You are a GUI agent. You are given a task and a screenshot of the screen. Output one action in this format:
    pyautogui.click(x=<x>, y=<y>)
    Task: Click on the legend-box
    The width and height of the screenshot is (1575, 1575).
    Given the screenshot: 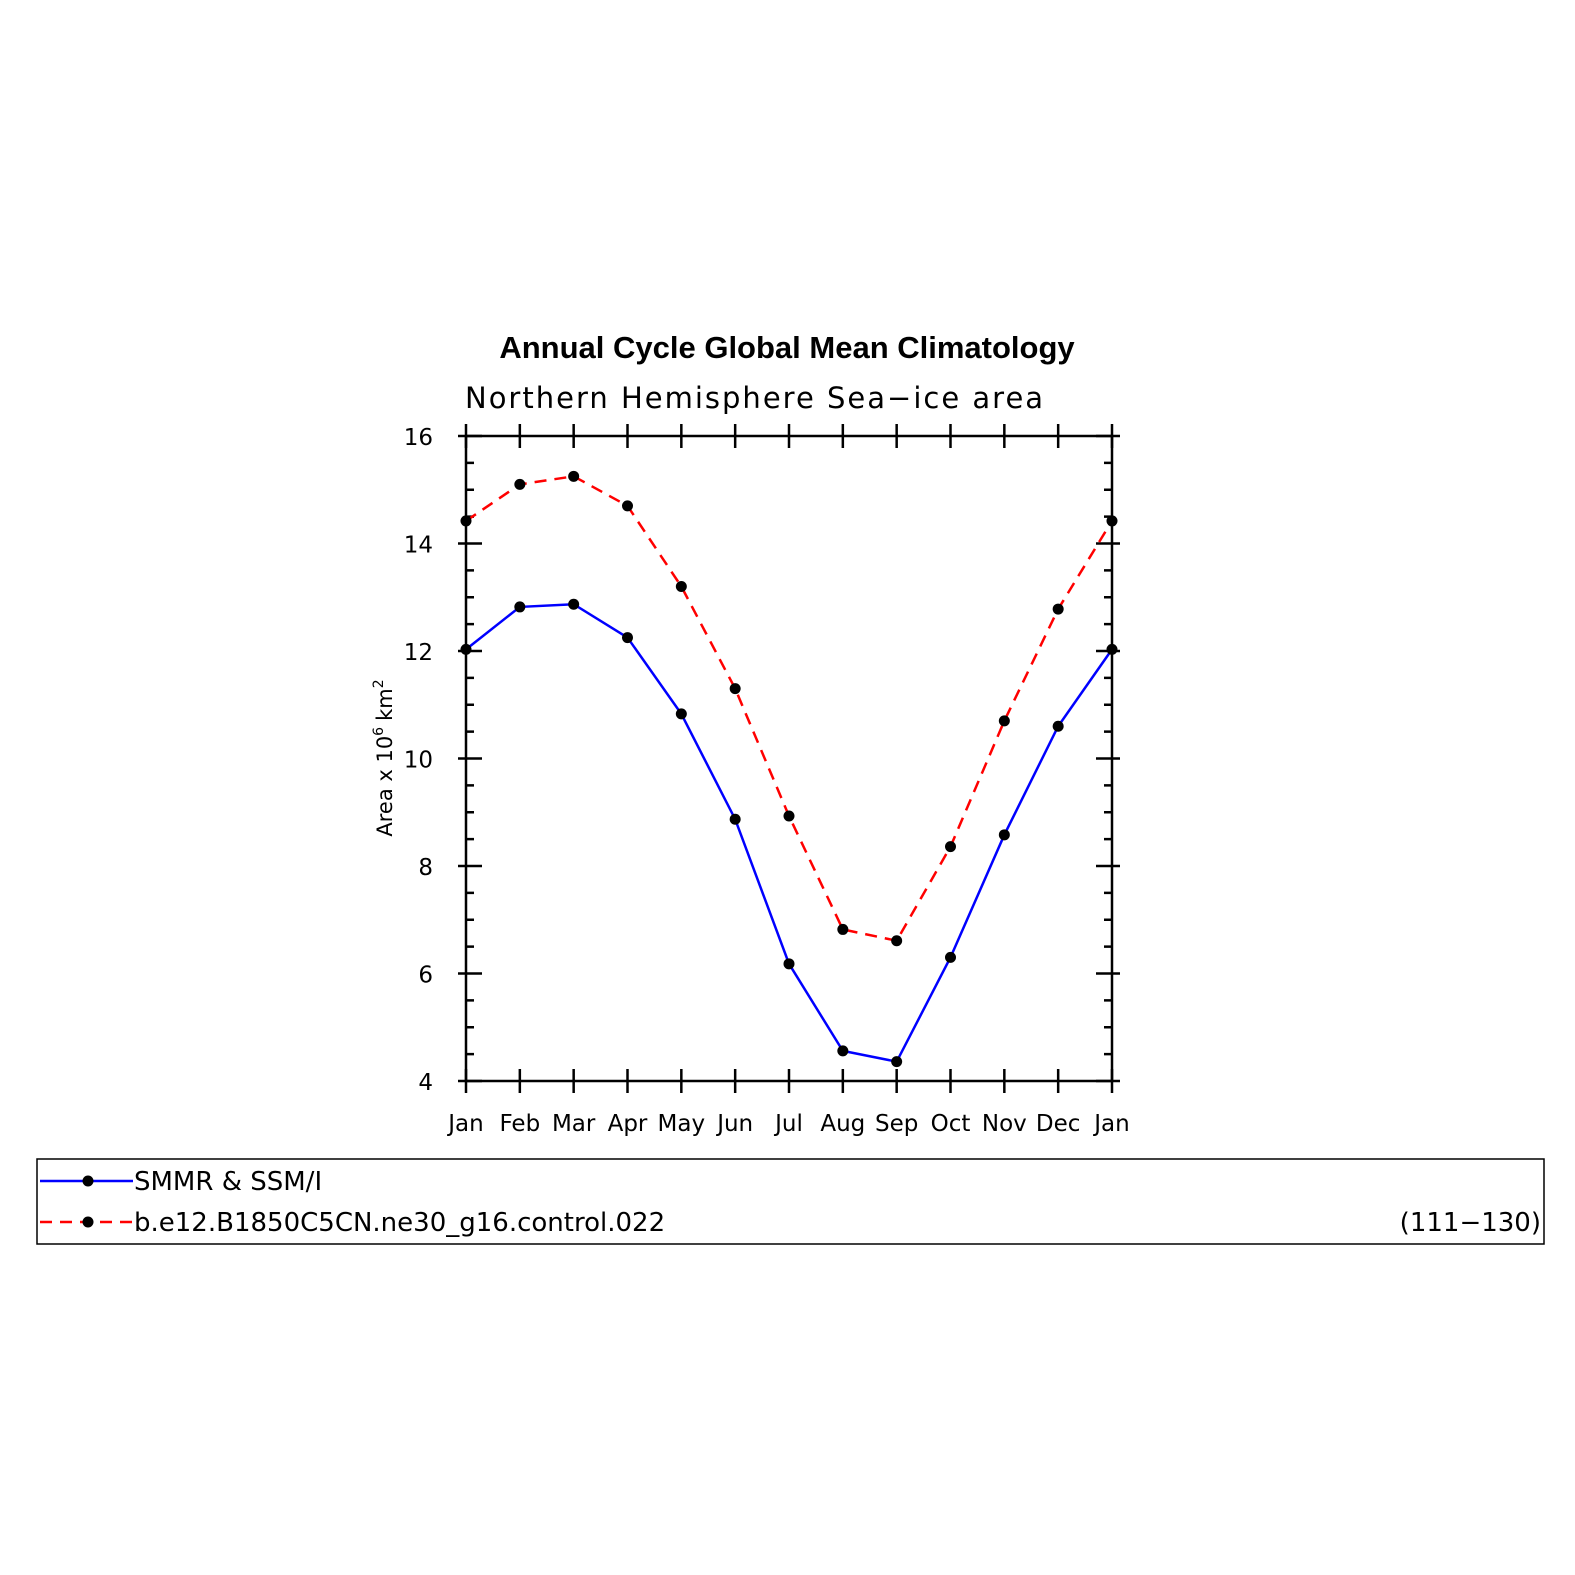 What is the action you would take?
    pyautogui.click(x=790, y=1201)
    